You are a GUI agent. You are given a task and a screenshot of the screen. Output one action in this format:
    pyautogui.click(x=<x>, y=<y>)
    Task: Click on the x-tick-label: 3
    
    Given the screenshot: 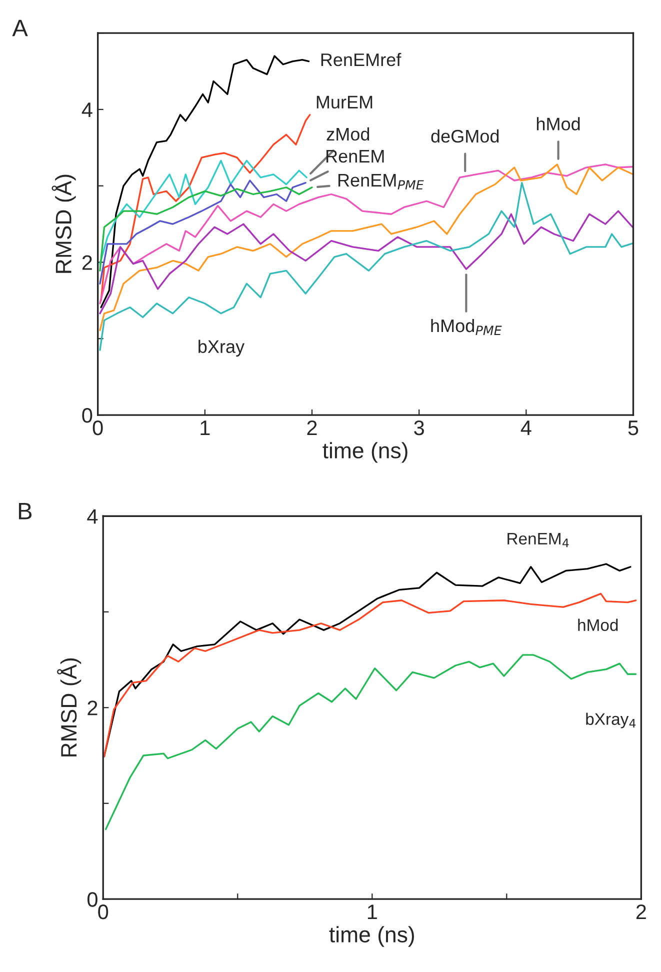 What is the action you would take?
    pyautogui.click(x=419, y=428)
    